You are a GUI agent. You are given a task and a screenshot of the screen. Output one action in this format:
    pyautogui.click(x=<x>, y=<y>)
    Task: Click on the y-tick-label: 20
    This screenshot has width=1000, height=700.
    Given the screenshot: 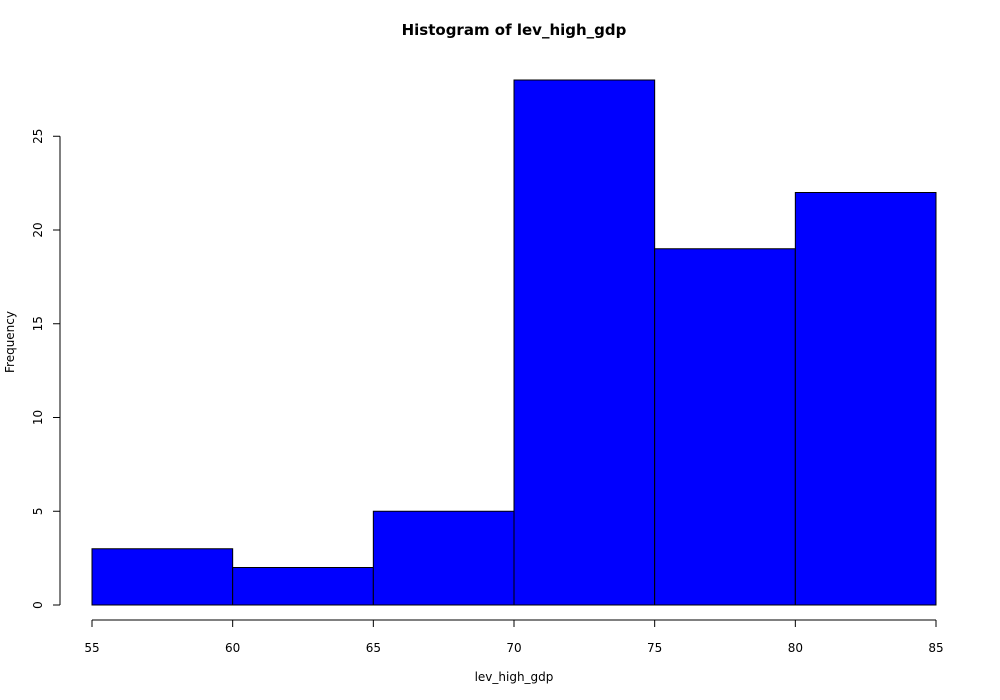 What is the action you would take?
    pyautogui.click(x=38, y=229)
    